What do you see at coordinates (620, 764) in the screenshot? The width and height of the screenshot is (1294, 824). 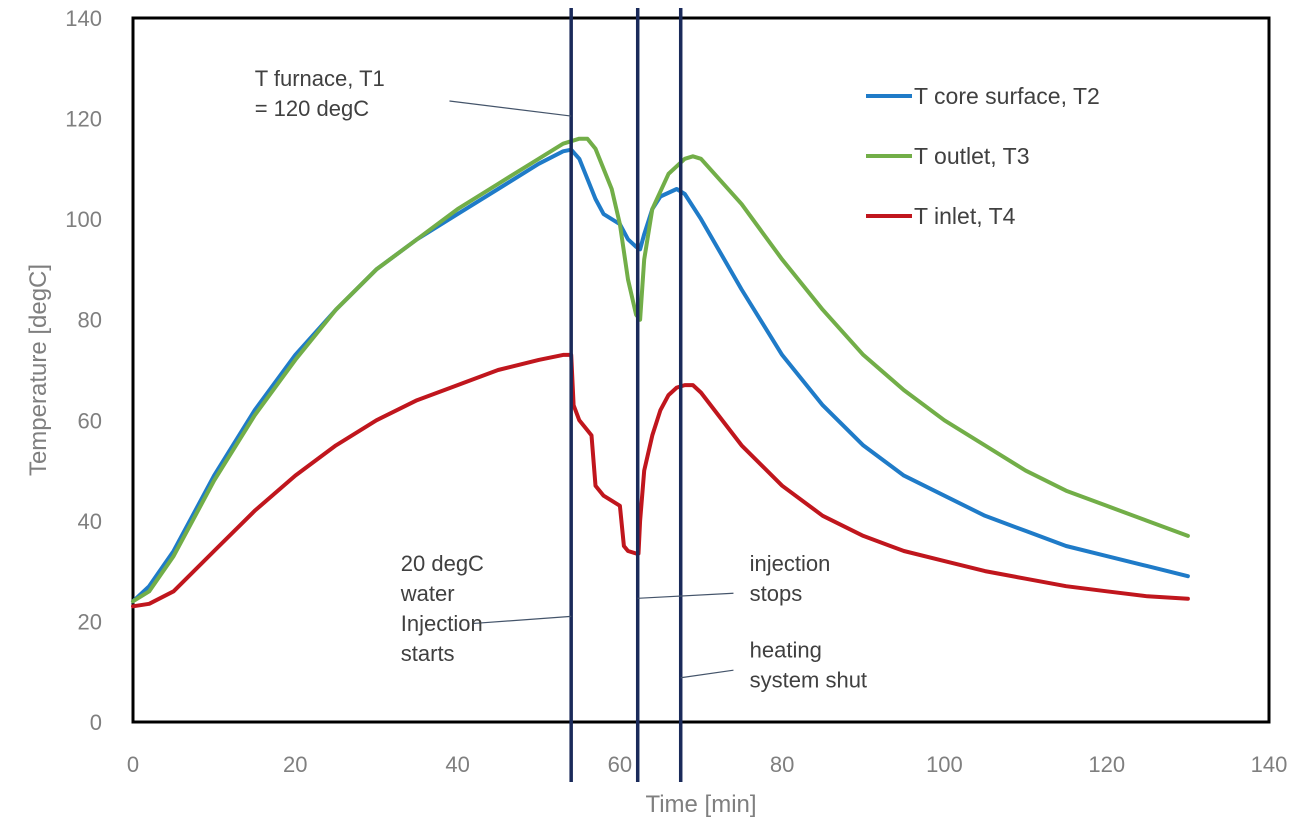 I see `x-tick-label: 60` at bounding box center [620, 764].